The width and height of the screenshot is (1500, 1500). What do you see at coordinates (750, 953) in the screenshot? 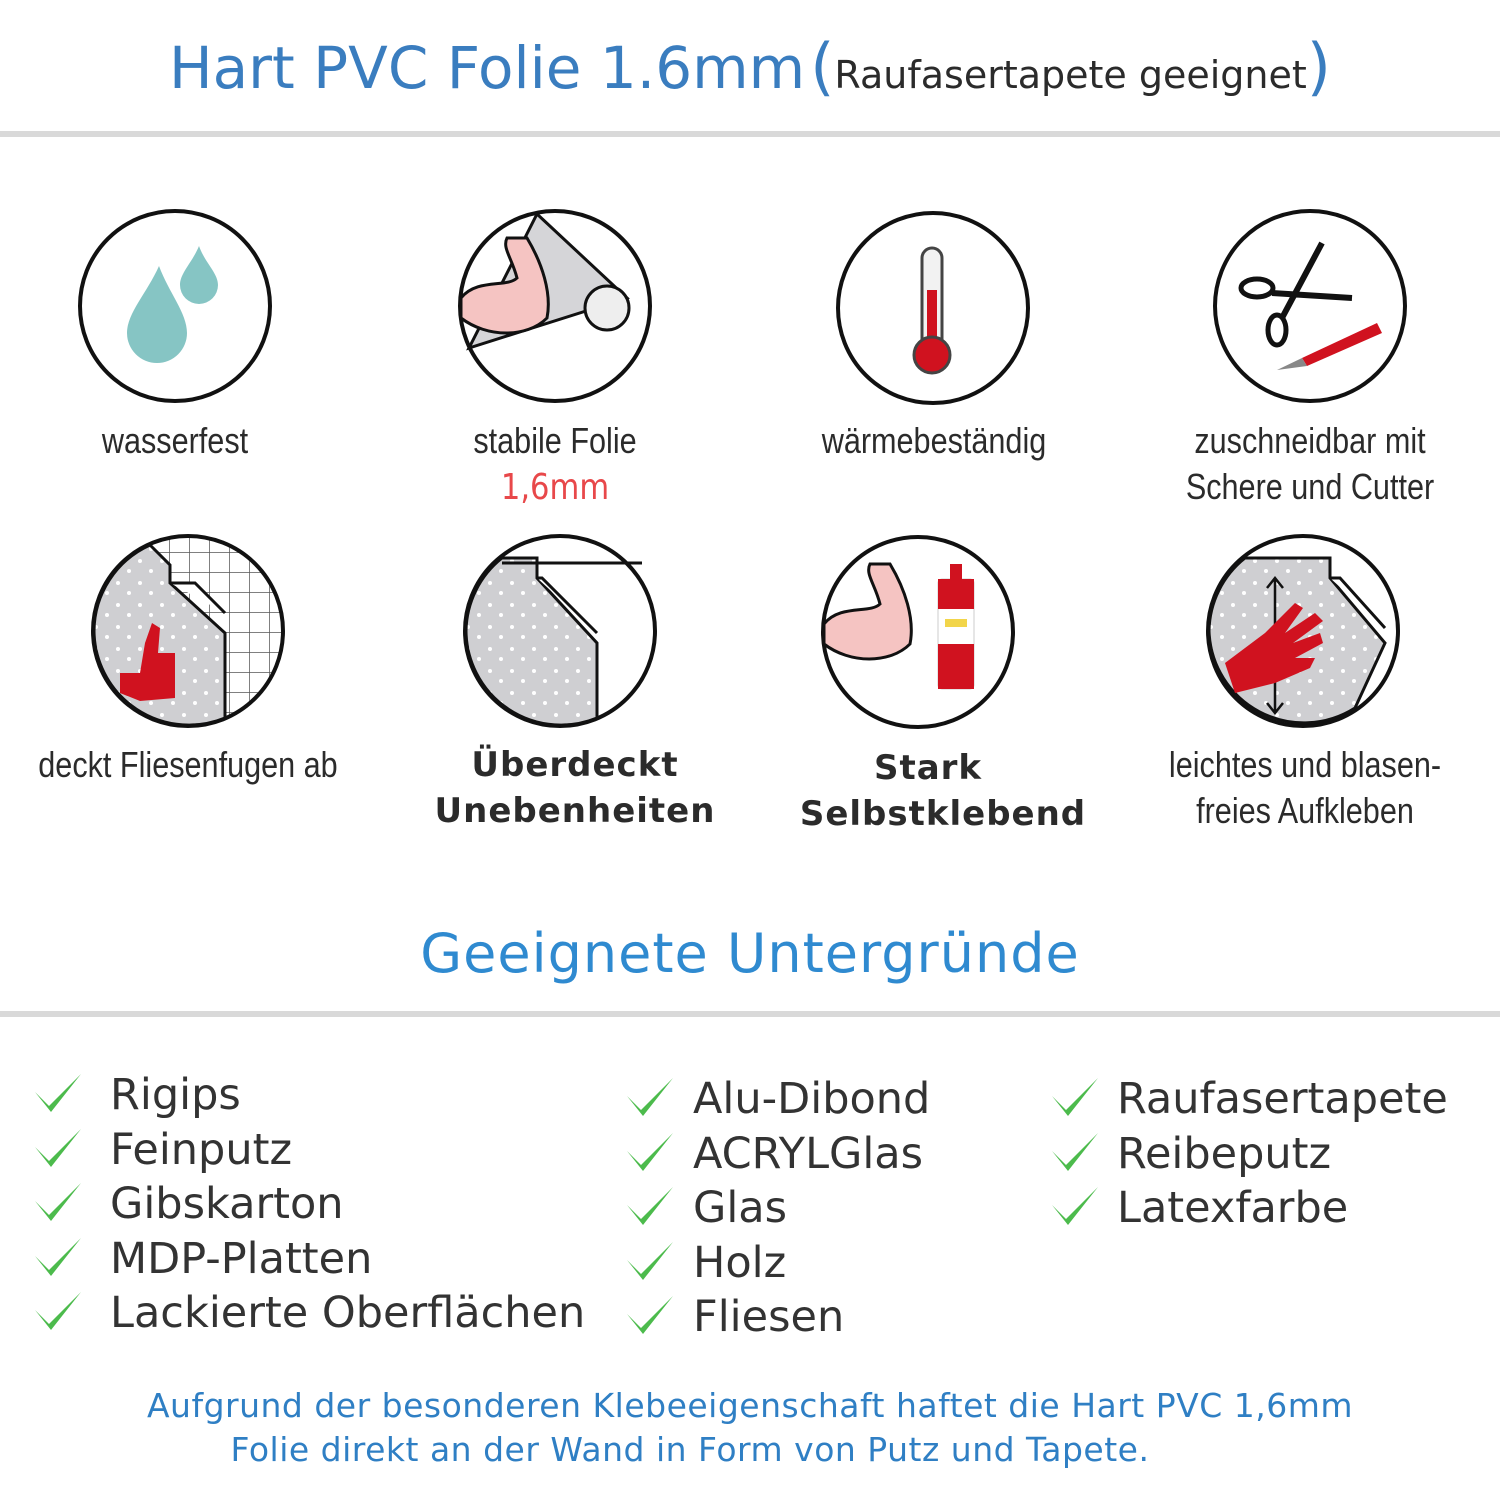
I see `surfaces-heading: Geeignete Untergründe` at bounding box center [750, 953].